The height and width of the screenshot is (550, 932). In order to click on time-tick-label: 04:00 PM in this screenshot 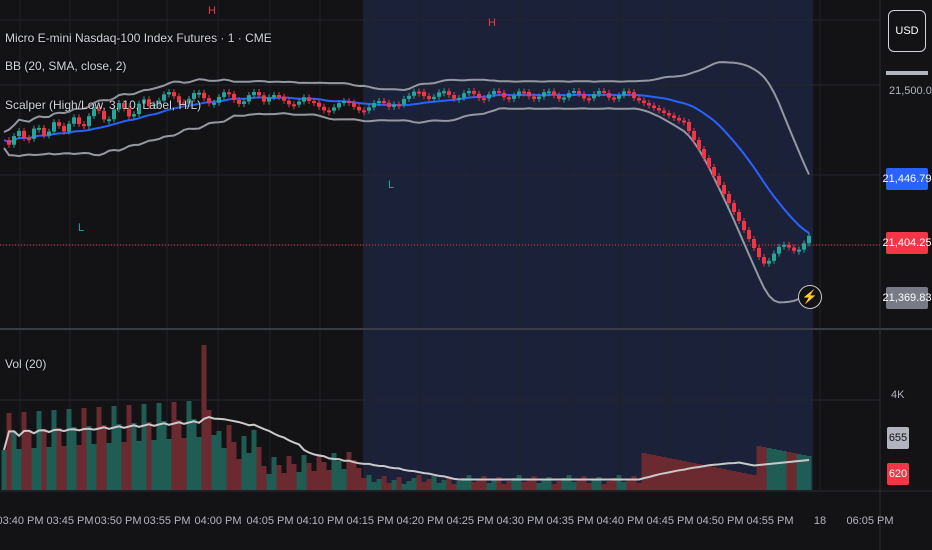, I will do `click(218, 521)`.